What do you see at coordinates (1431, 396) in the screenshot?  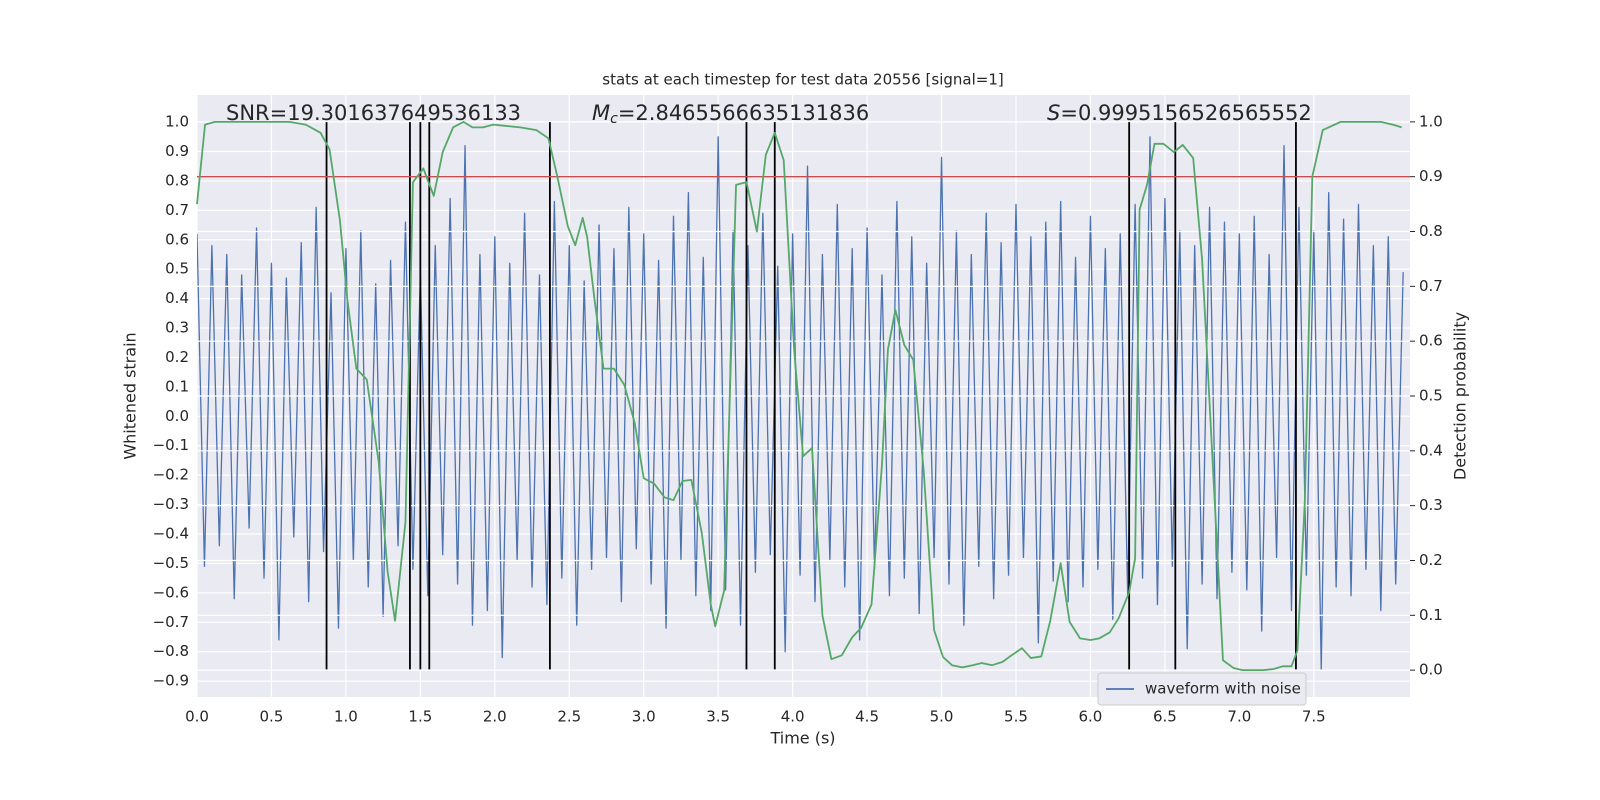 I see `y2-tick-label: 0.5` at bounding box center [1431, 396].